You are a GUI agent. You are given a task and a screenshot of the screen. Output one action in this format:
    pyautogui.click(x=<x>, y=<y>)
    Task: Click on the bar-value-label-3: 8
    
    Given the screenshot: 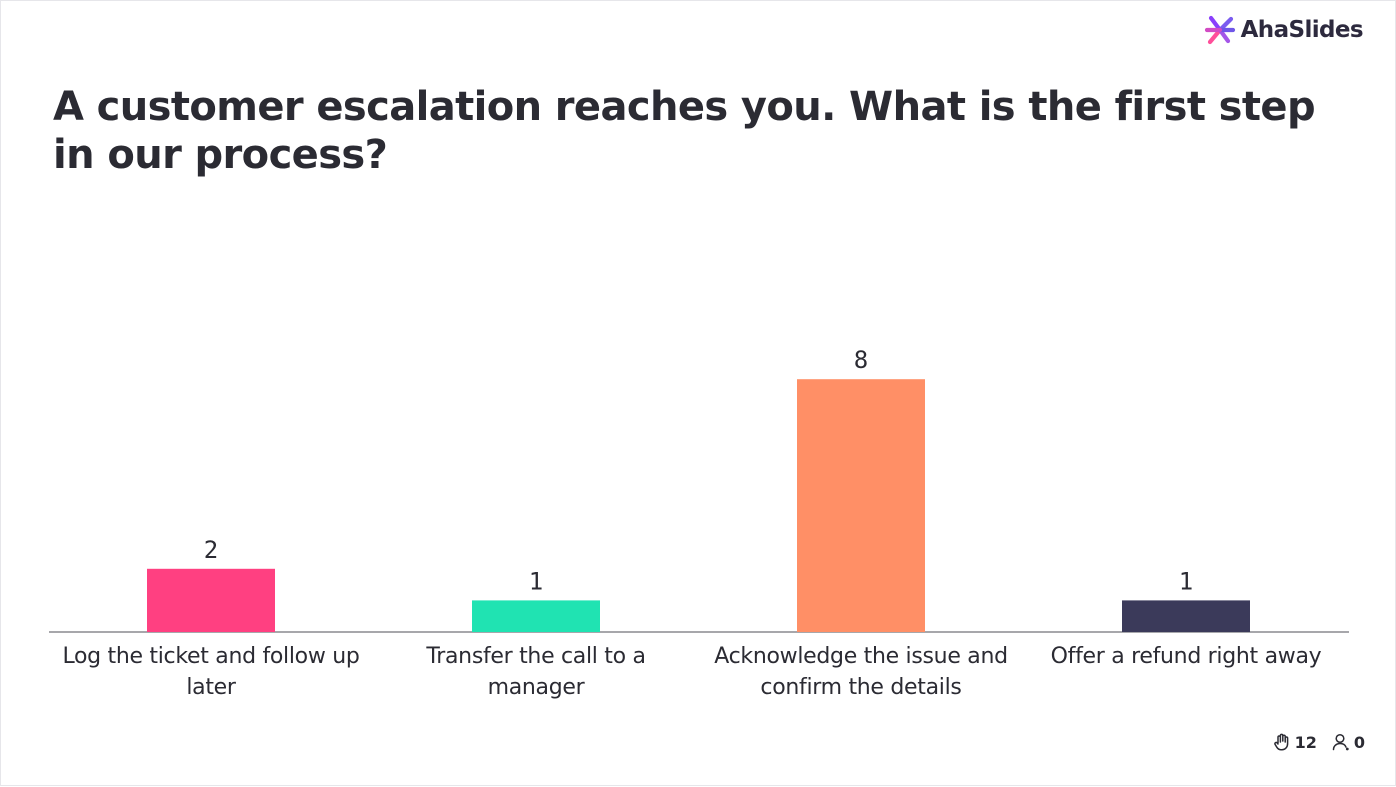 What is the action you would take?
    pyautogui.click(x=861, y=360)
    